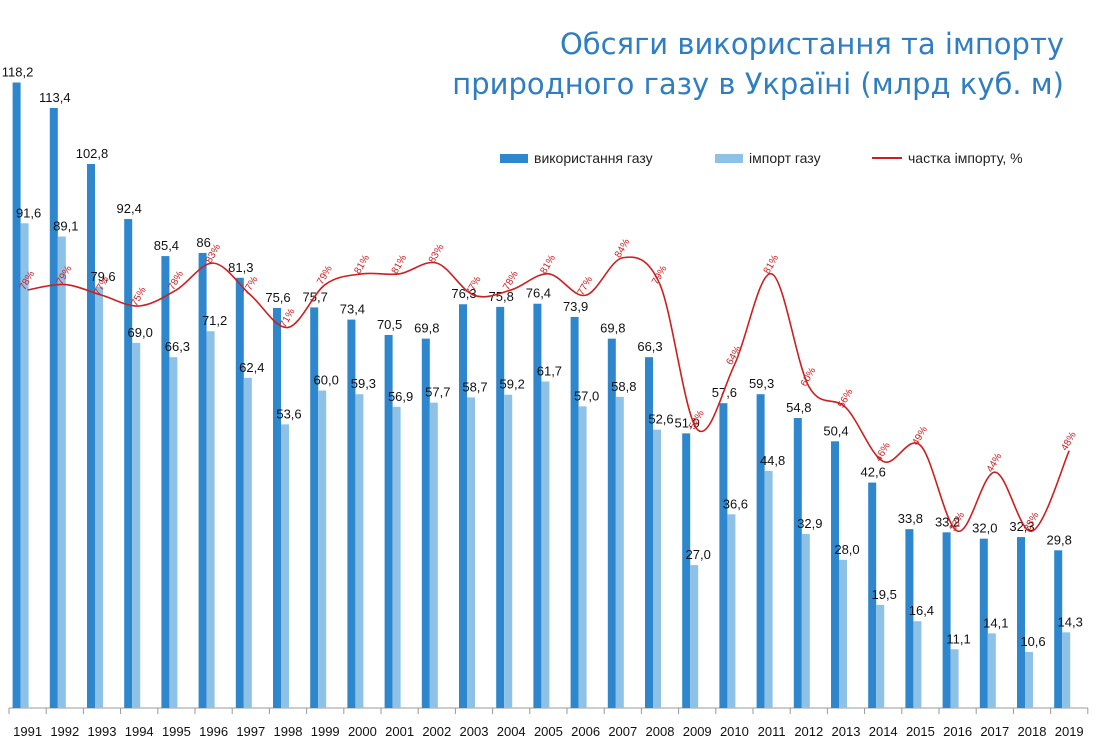 The image size is (1100, 753). Describe the element at coordinates (995, 622) in the screenshot. I see `data-label-import: 14,1` at that location.